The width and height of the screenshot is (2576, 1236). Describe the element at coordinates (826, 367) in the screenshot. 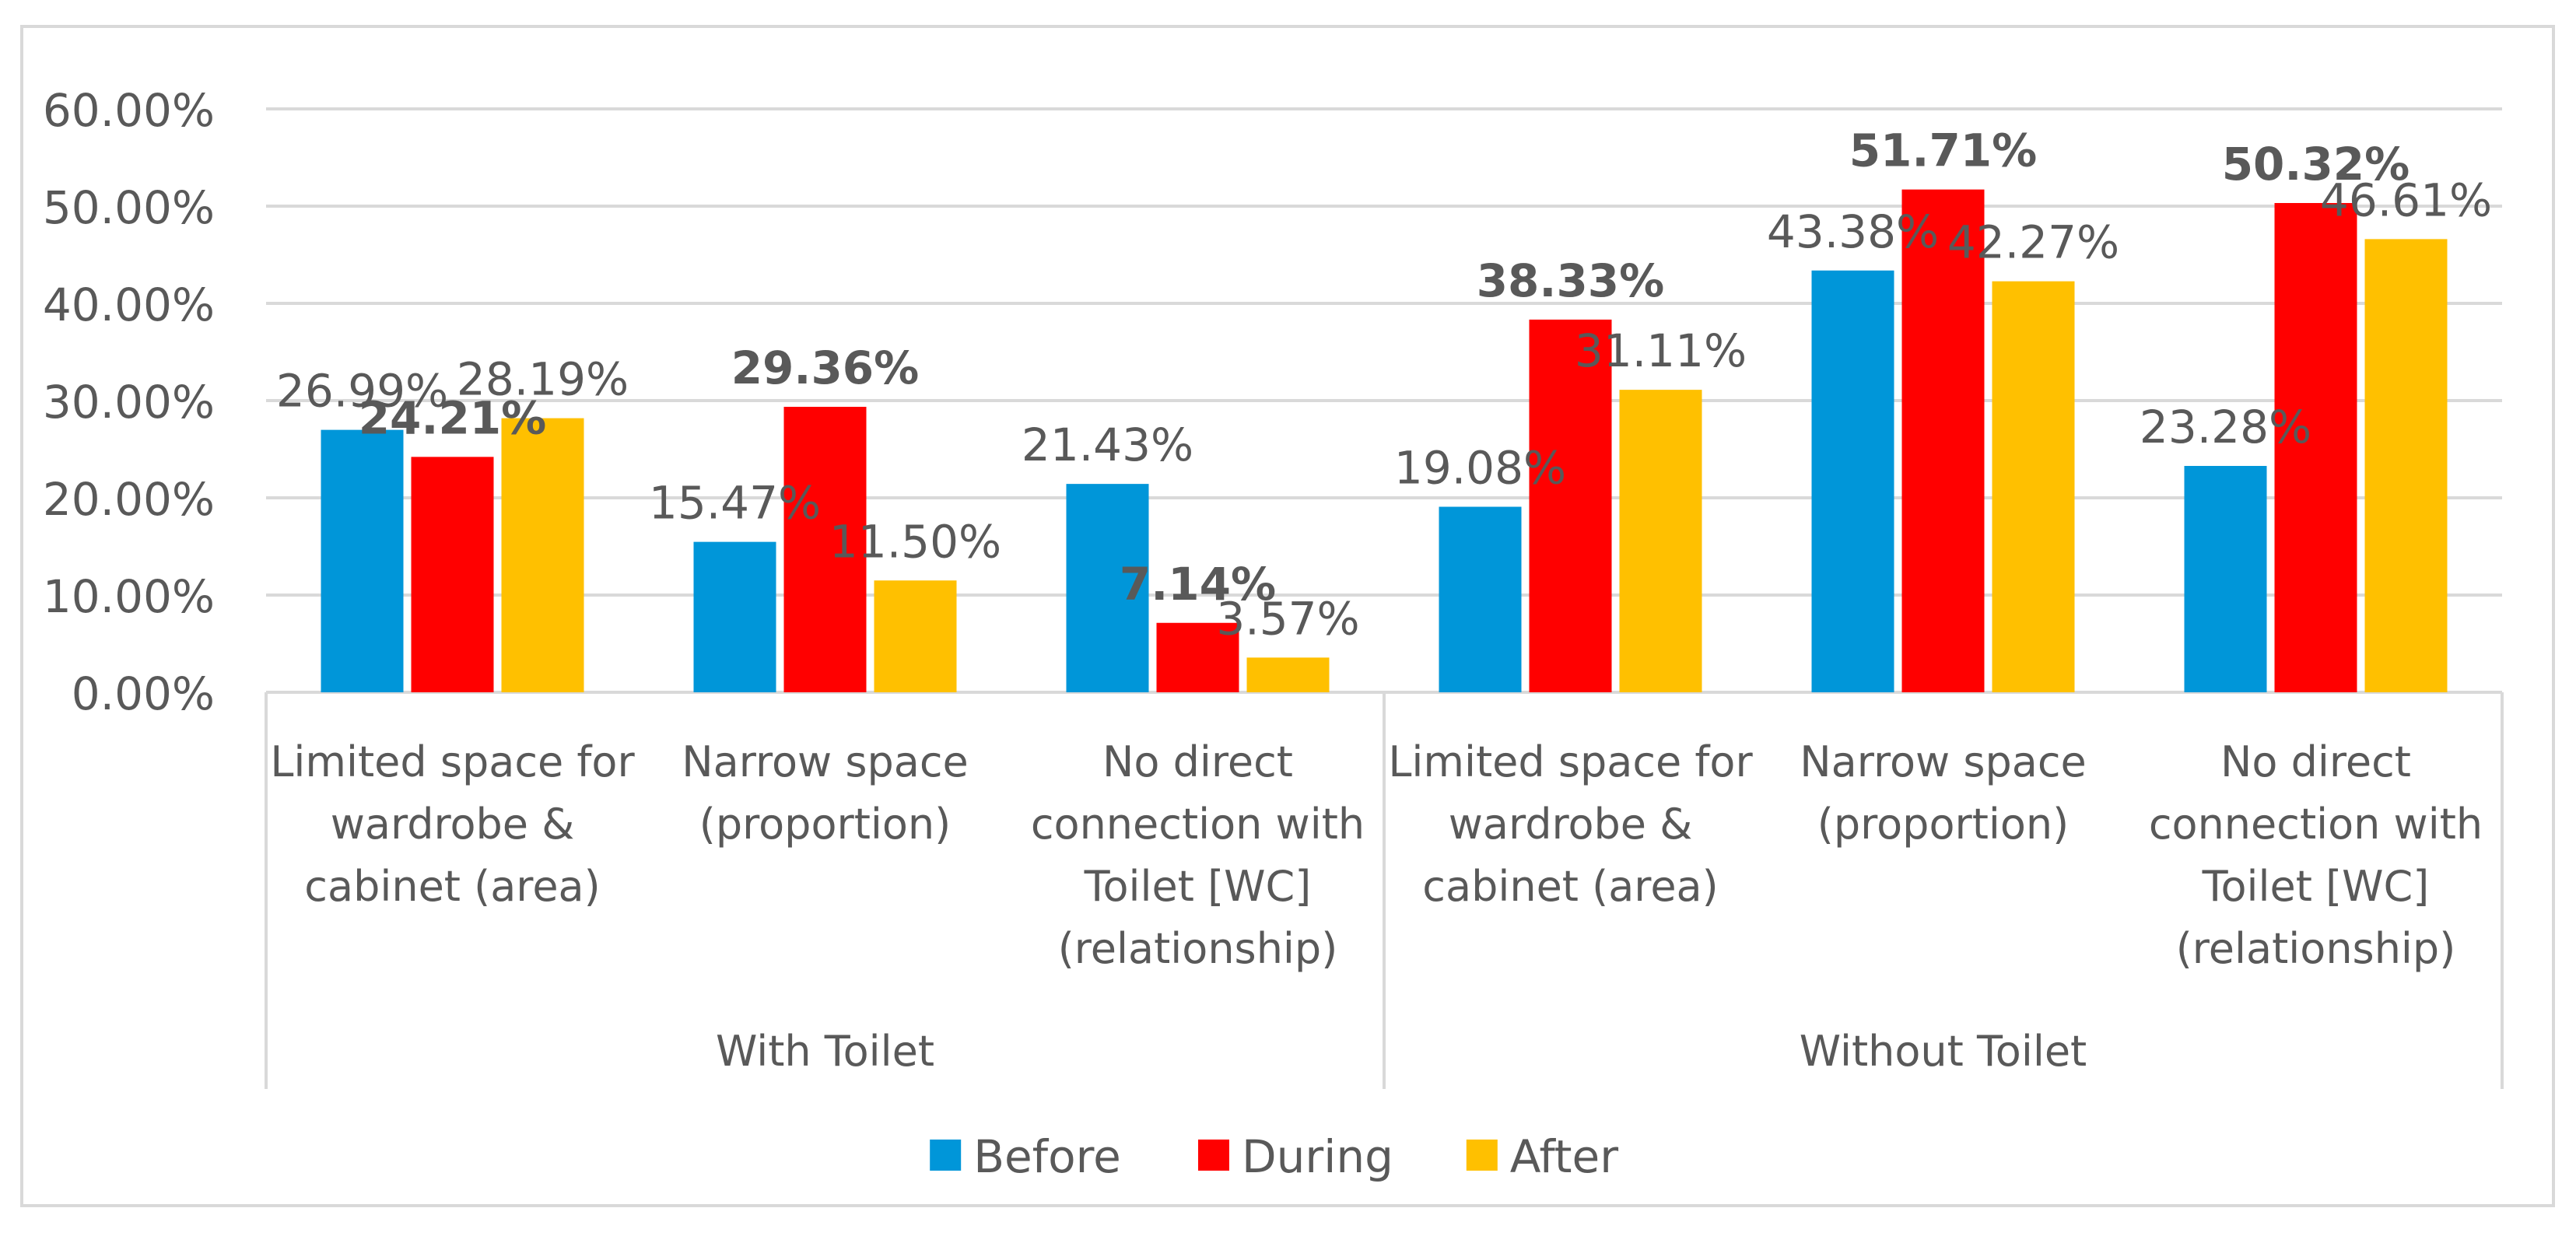

I see `data-label-during: 29.36%` at that location.